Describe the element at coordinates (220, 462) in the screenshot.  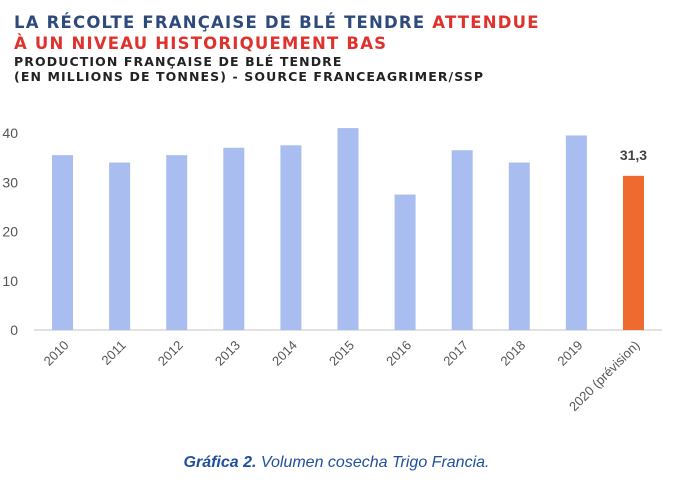
I see `caption-label: Gráfica 2.` at that location.